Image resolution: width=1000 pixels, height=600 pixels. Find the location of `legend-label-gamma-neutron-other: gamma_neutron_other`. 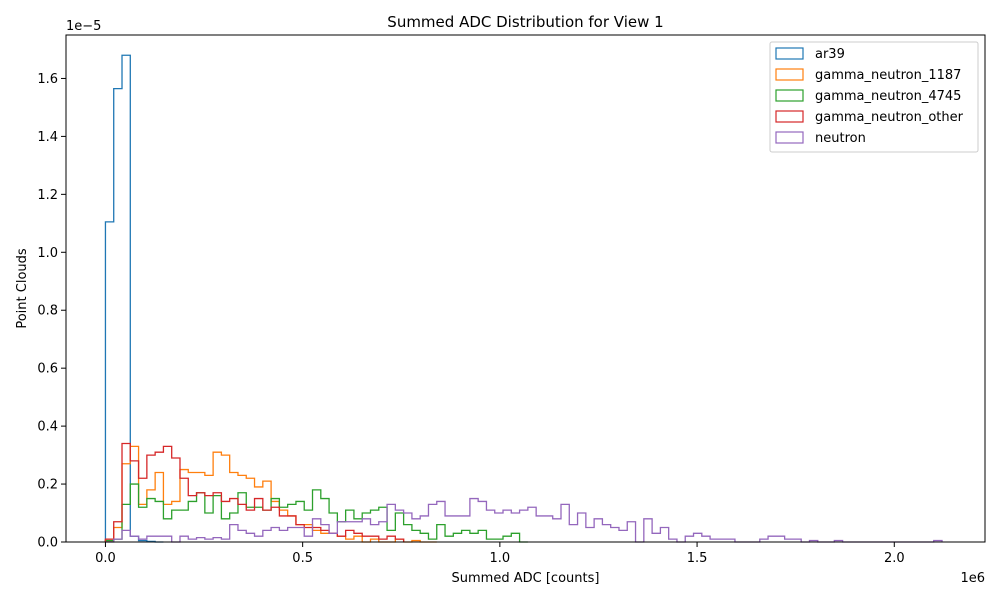

legend-label-gamma-neutron-other: gamma_neutron_other is located at coordinates (889, 117).